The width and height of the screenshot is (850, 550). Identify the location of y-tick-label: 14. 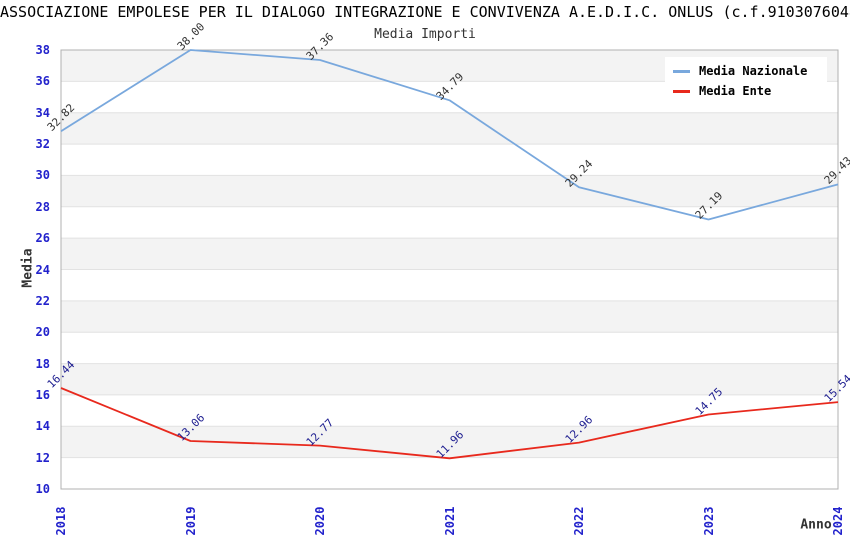
(42, 426).